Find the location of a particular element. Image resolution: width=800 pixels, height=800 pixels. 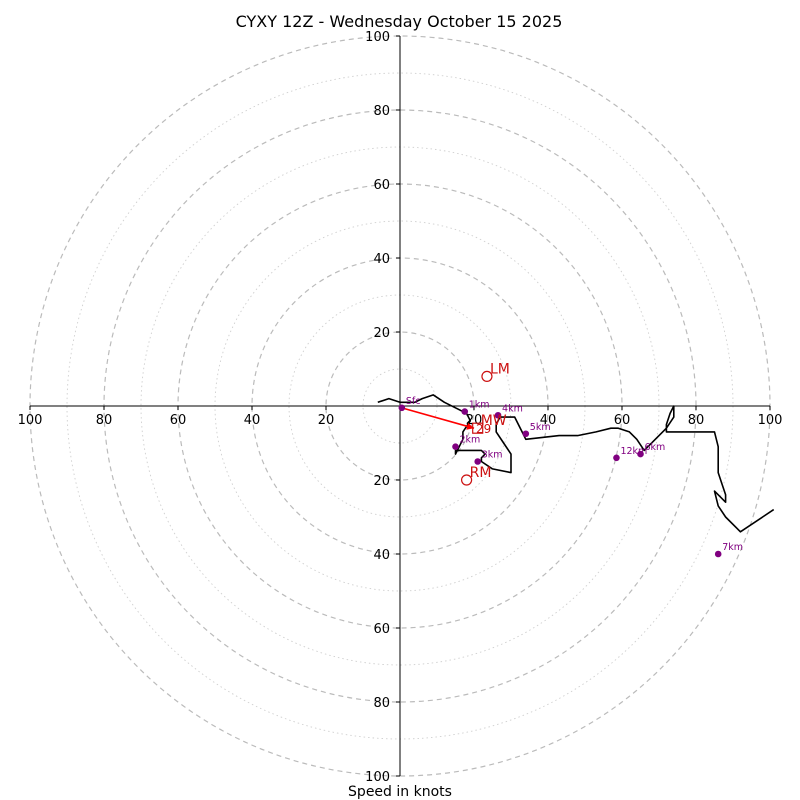

height-marker-12km-label: 12km is located at coordinates (633, 451).